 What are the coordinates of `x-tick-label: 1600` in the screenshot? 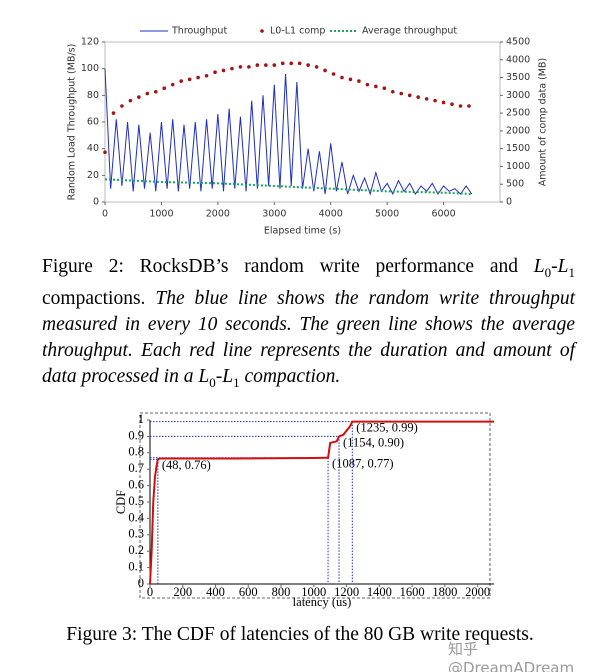 It's located at (412, 592).